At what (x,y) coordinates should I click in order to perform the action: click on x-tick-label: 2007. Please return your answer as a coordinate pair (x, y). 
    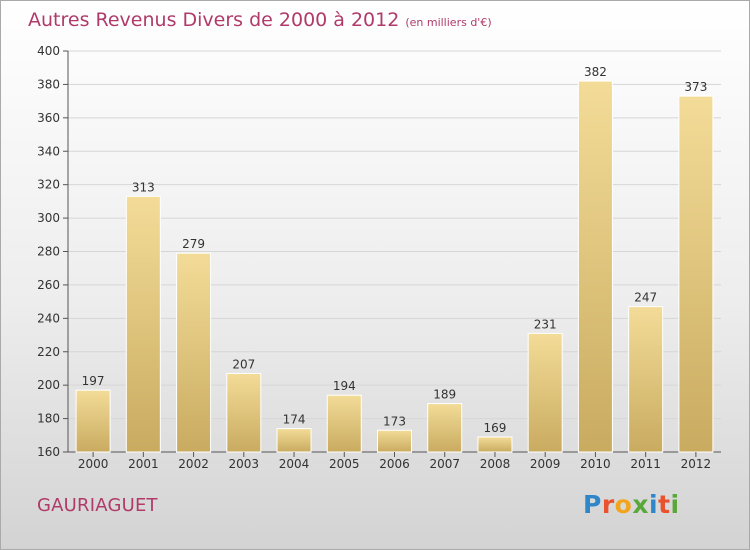
    Looking at the image, I should click on (444, 464).